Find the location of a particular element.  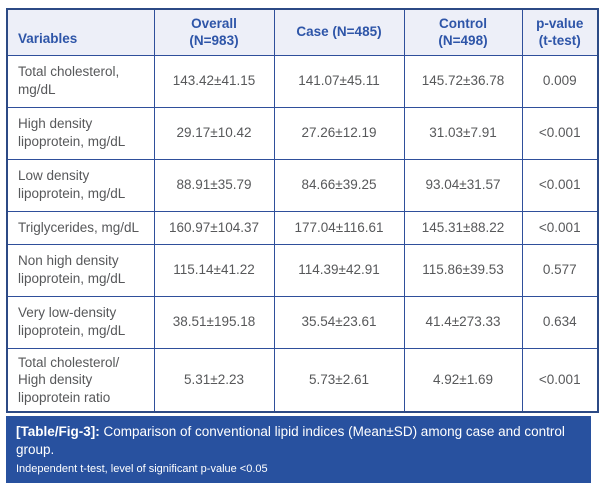

cell-variable: High density lipoprotein, mg/dL is located at coordinates (80, 133).